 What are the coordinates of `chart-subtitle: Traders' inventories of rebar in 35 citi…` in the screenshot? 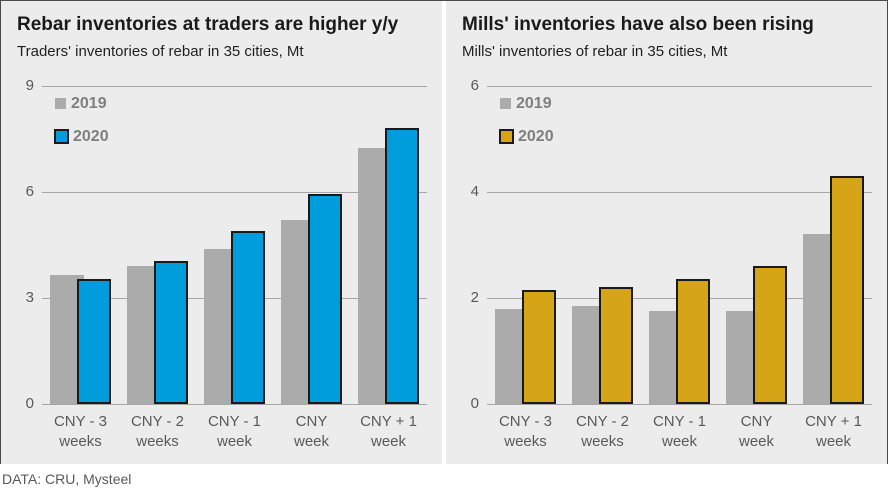 It's located at (160, 51).